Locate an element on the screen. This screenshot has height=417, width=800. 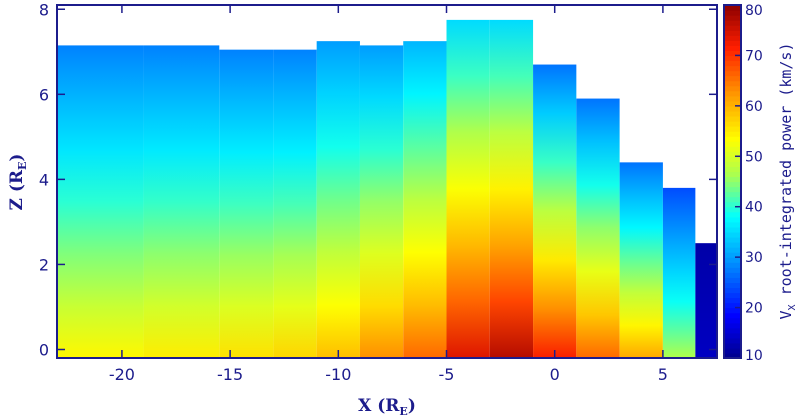
colorbar-gradient is located at coordinates (732, 182).